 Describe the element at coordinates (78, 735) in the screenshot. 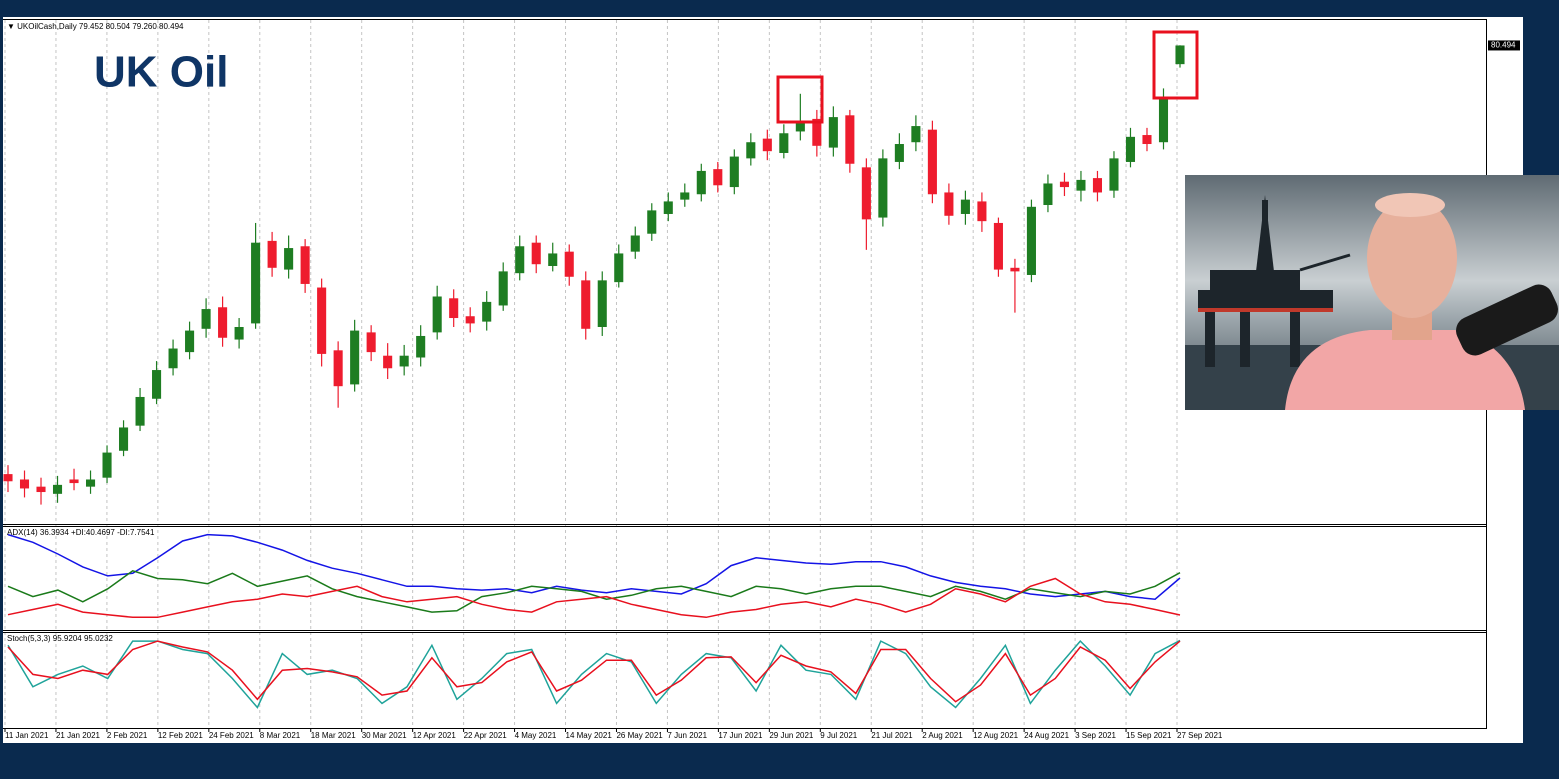

I see `x-tick-label: 21 Jan 2021` at that location.